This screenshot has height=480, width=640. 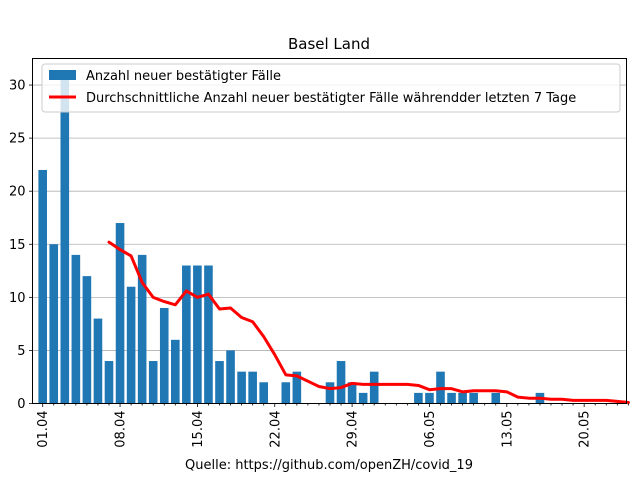 What do you see at coordinates (21, 351) in the screenshot?
I see `y-tick-label: 5` at bounding box center [21, 351].